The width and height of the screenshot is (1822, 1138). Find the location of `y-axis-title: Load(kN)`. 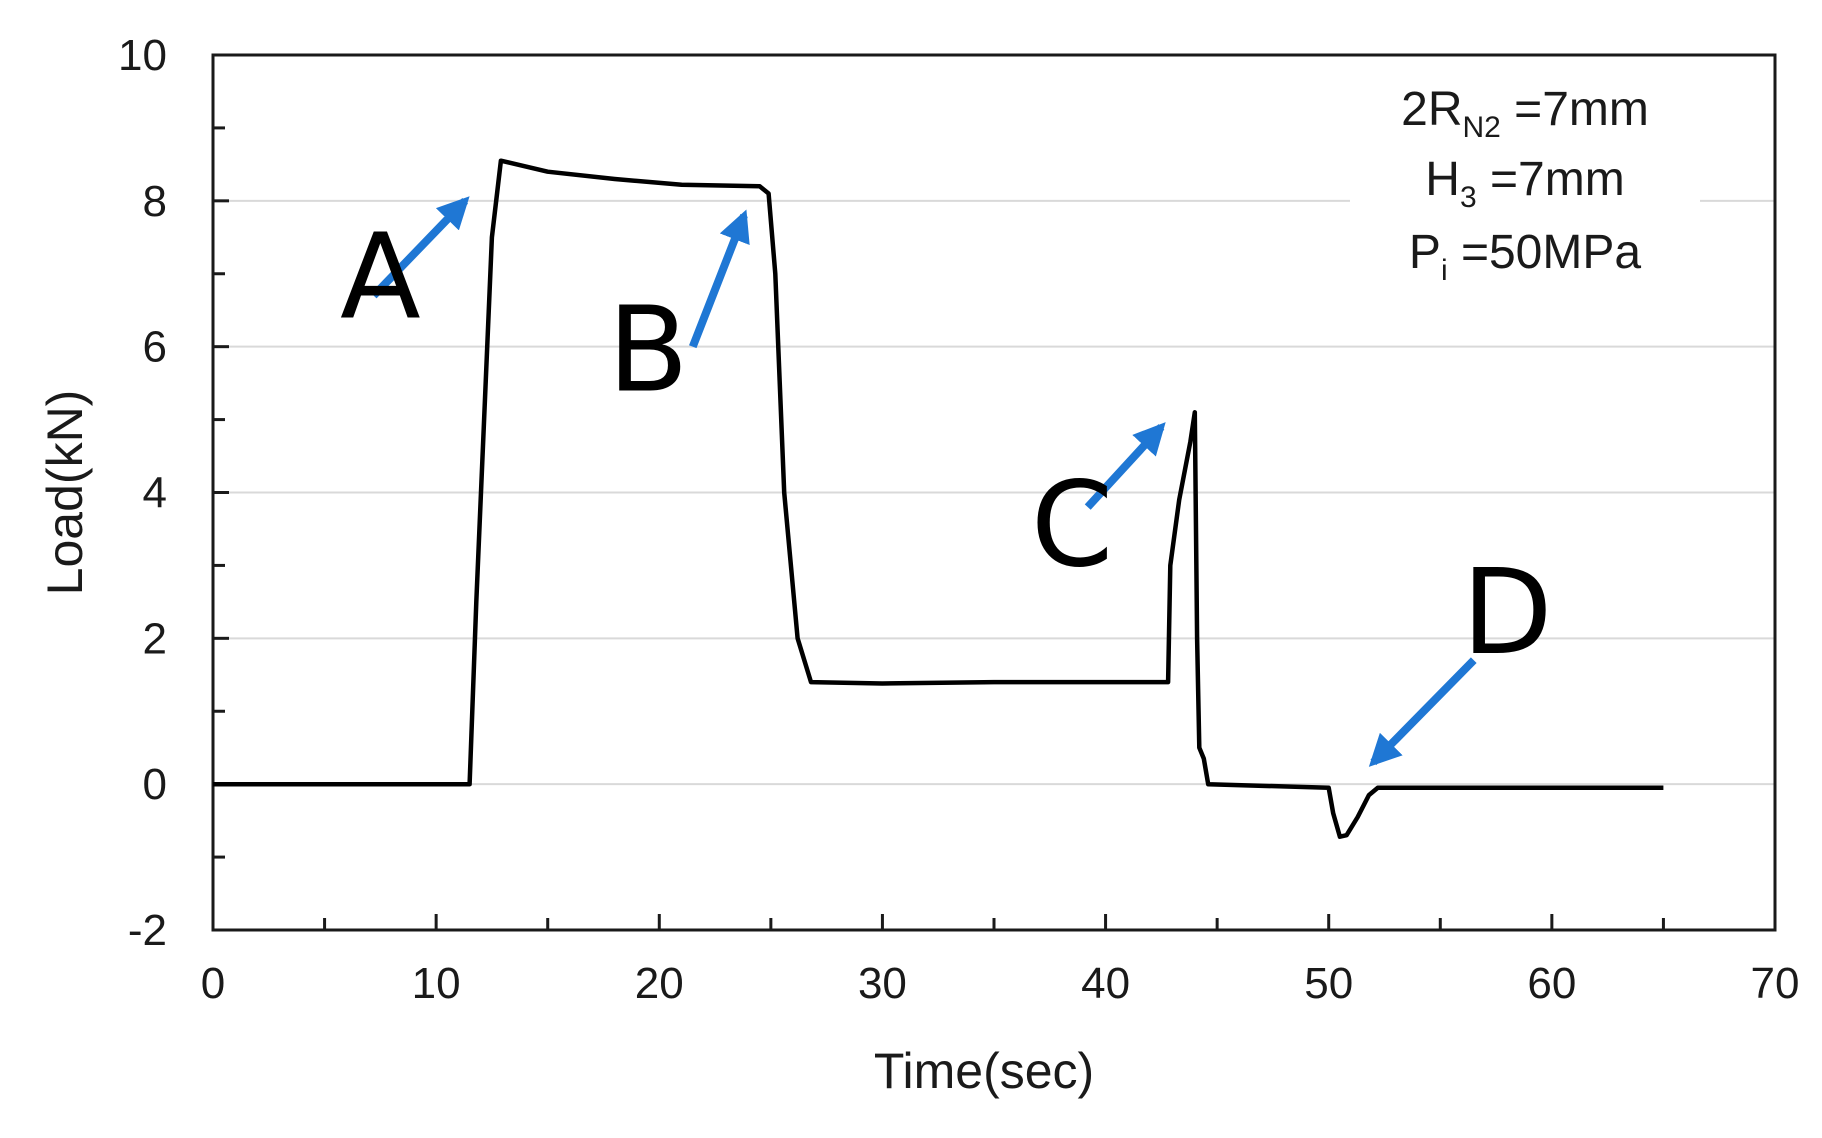

y-axis-title: Load(kN) is located at coordinates (65, 493).